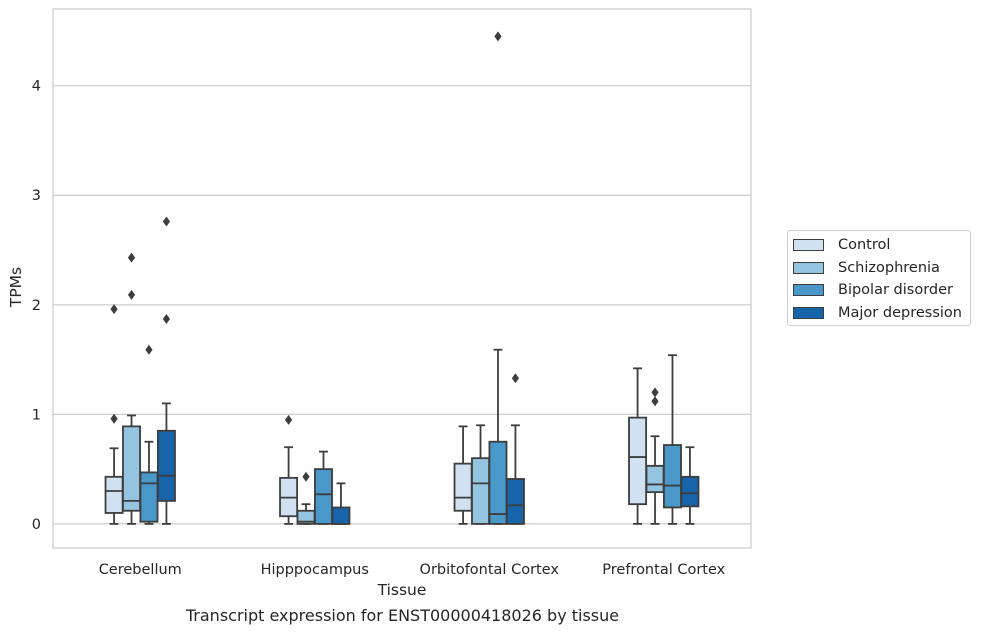 The width and height of the screenshot is (983, 634). I want to click on y-tick-label: 4, so click(36, 87).